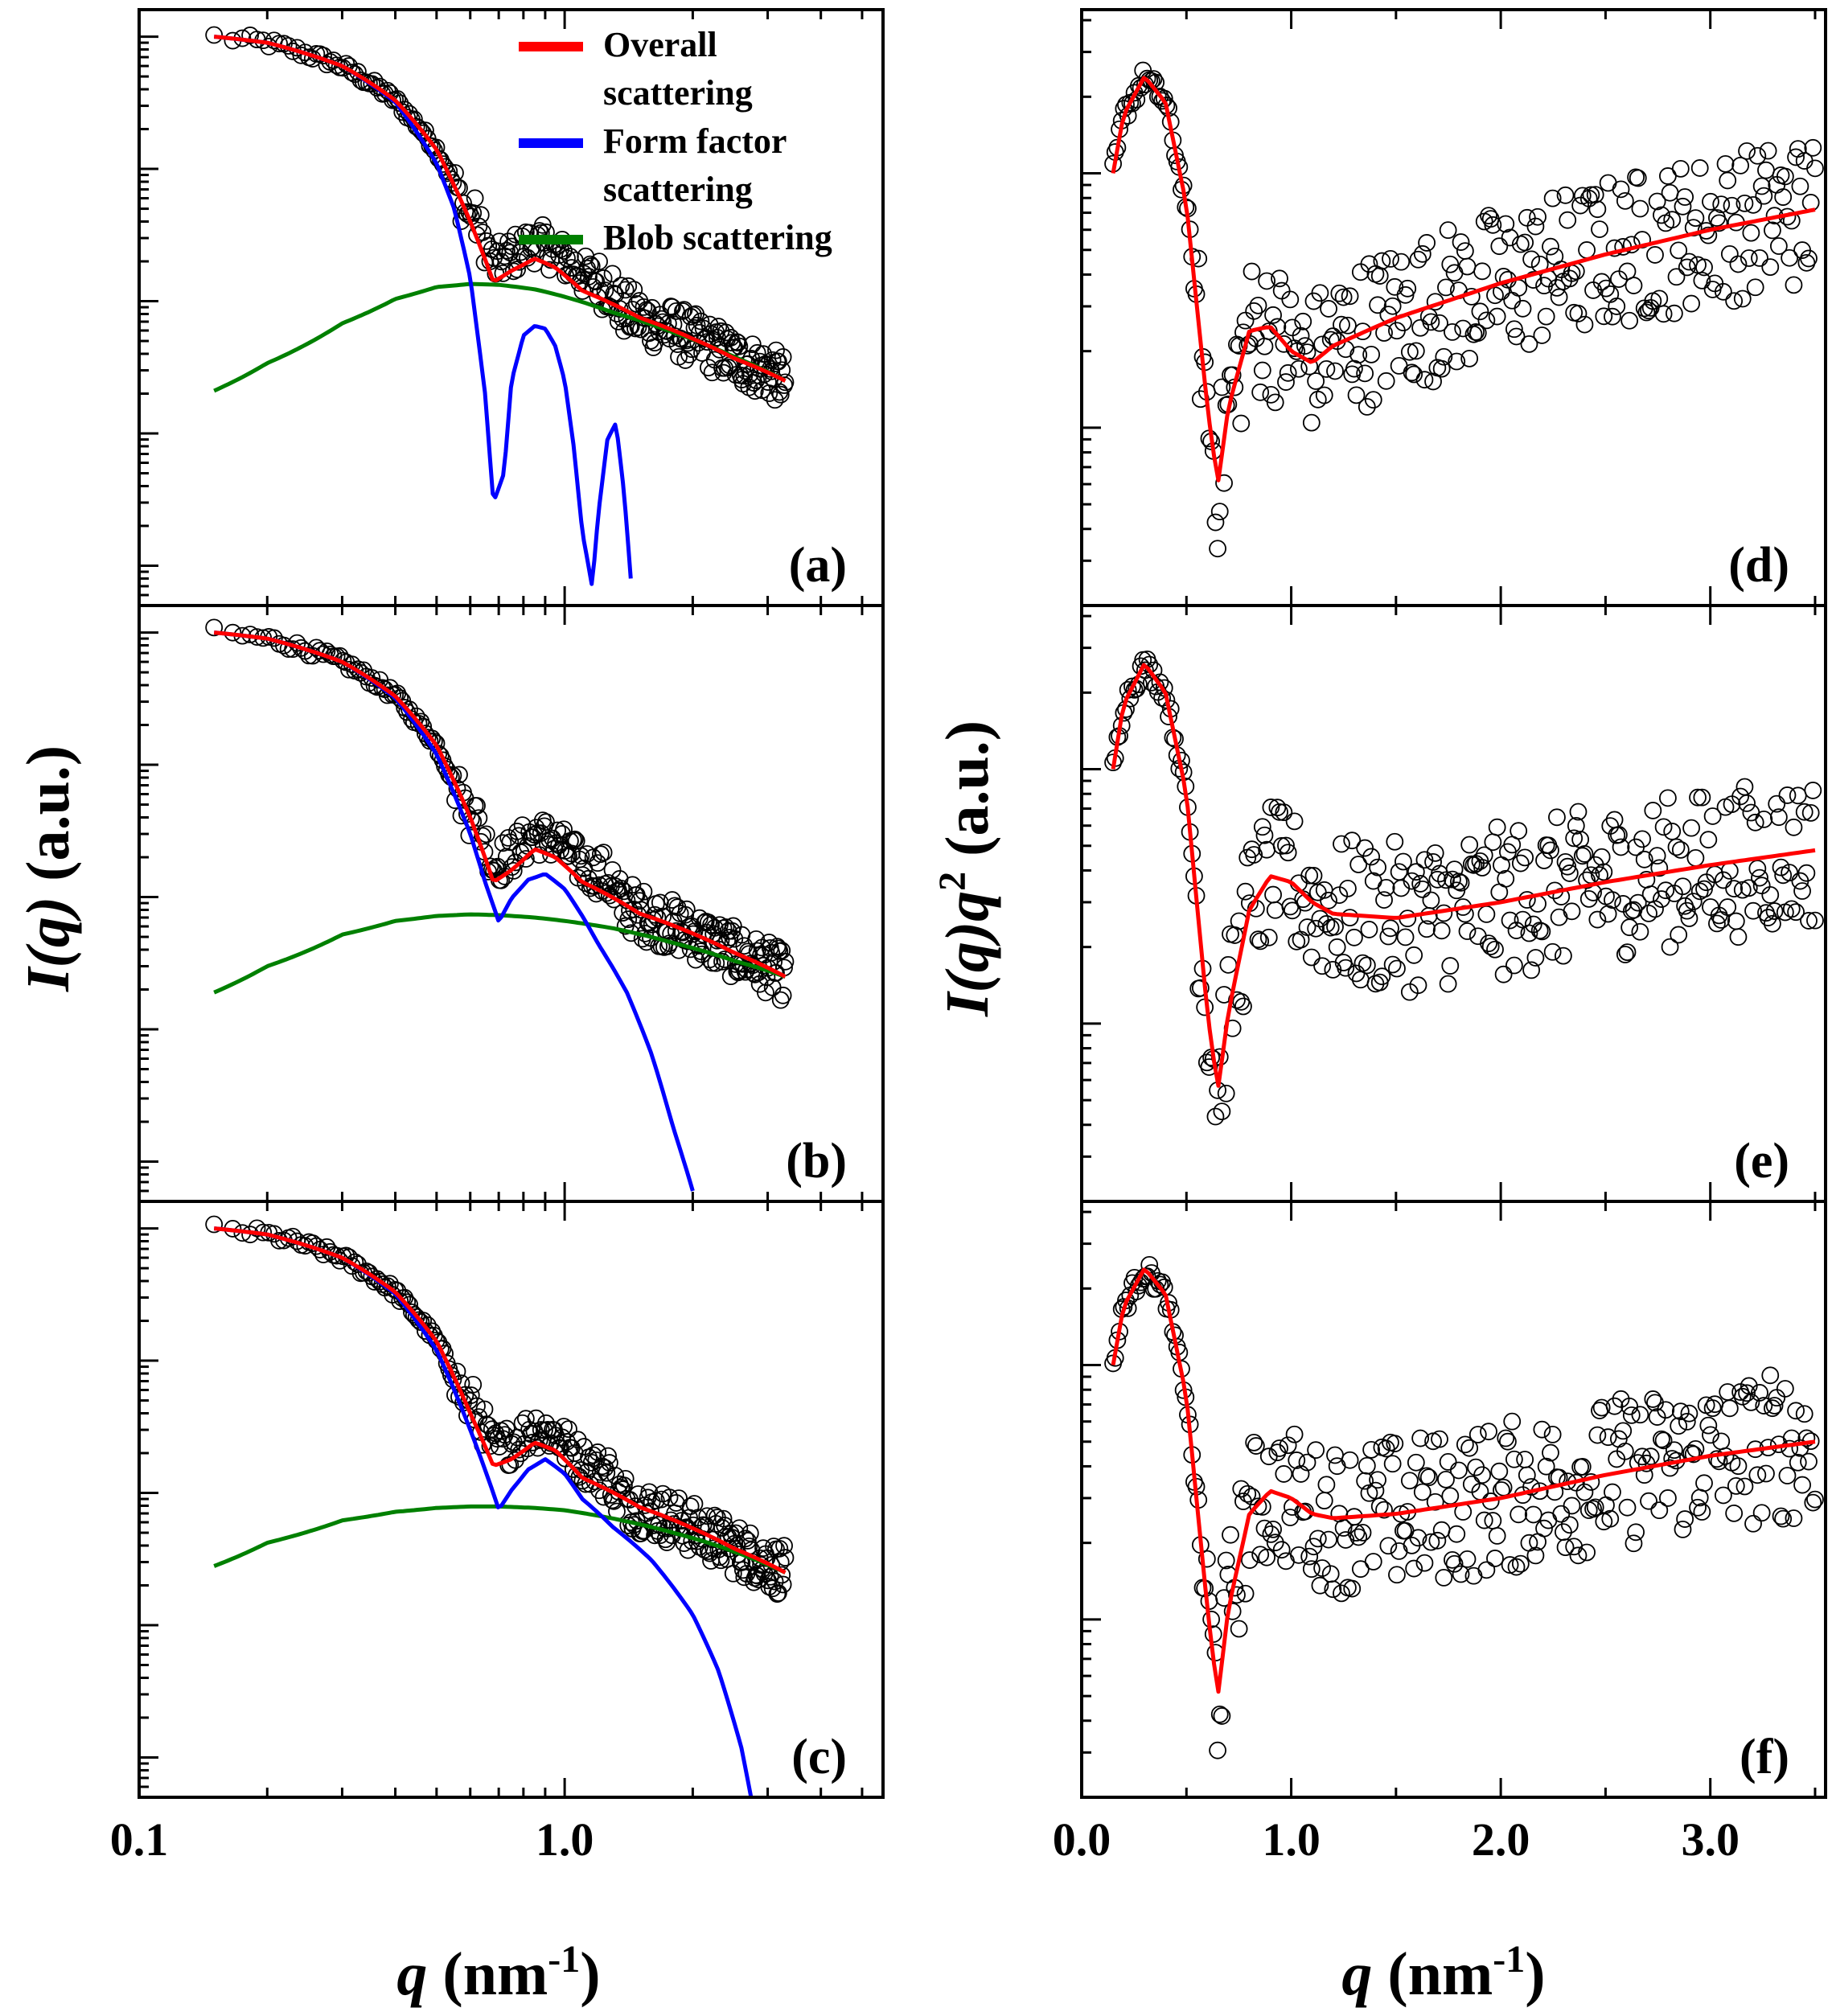 This screenshot has height=2016, width=1832. I want to click on y-title-left-paren: (q), so click(48, 932).